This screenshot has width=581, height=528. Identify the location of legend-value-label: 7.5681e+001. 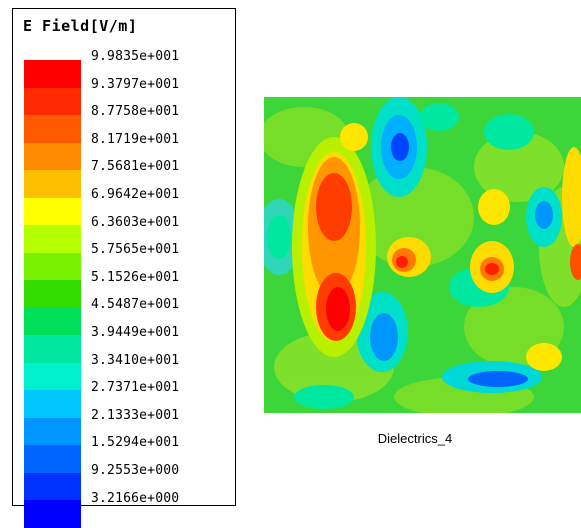
(135, 167).